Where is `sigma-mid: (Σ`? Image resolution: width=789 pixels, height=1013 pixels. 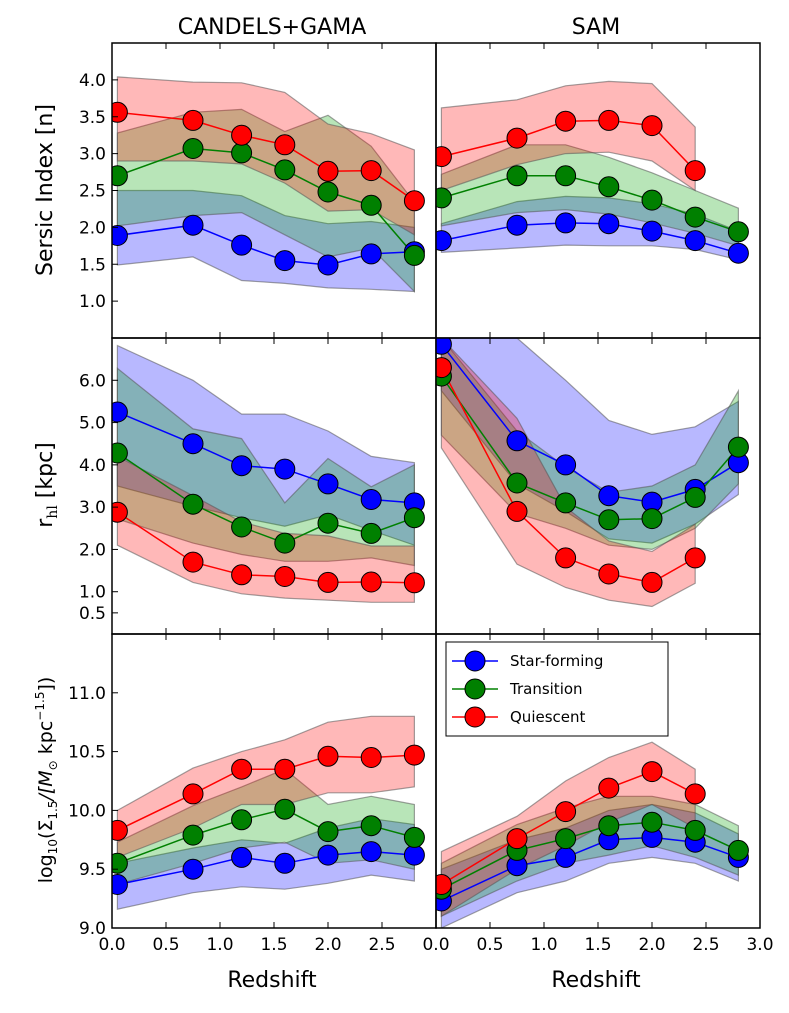 sigma-mid: (Σ is located at coordinates (46, 829).